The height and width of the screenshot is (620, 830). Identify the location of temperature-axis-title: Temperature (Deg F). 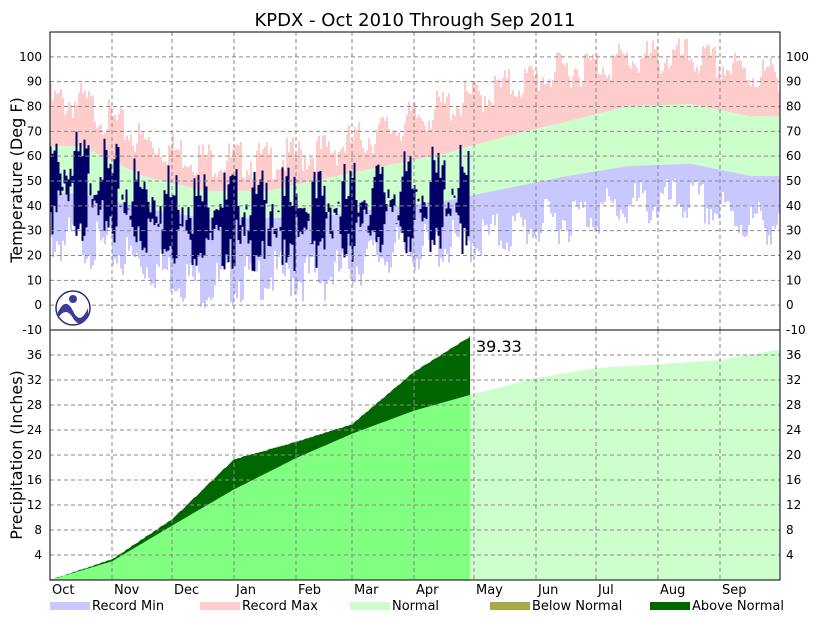
(16, 180).